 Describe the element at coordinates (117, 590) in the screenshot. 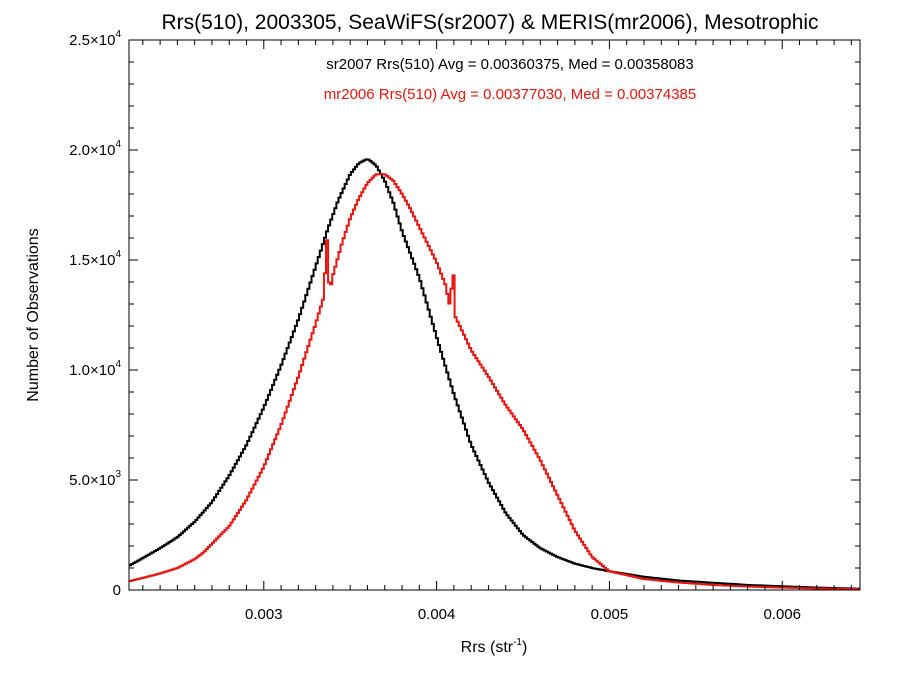

I see `y-tick-label-0: 0` at that location.